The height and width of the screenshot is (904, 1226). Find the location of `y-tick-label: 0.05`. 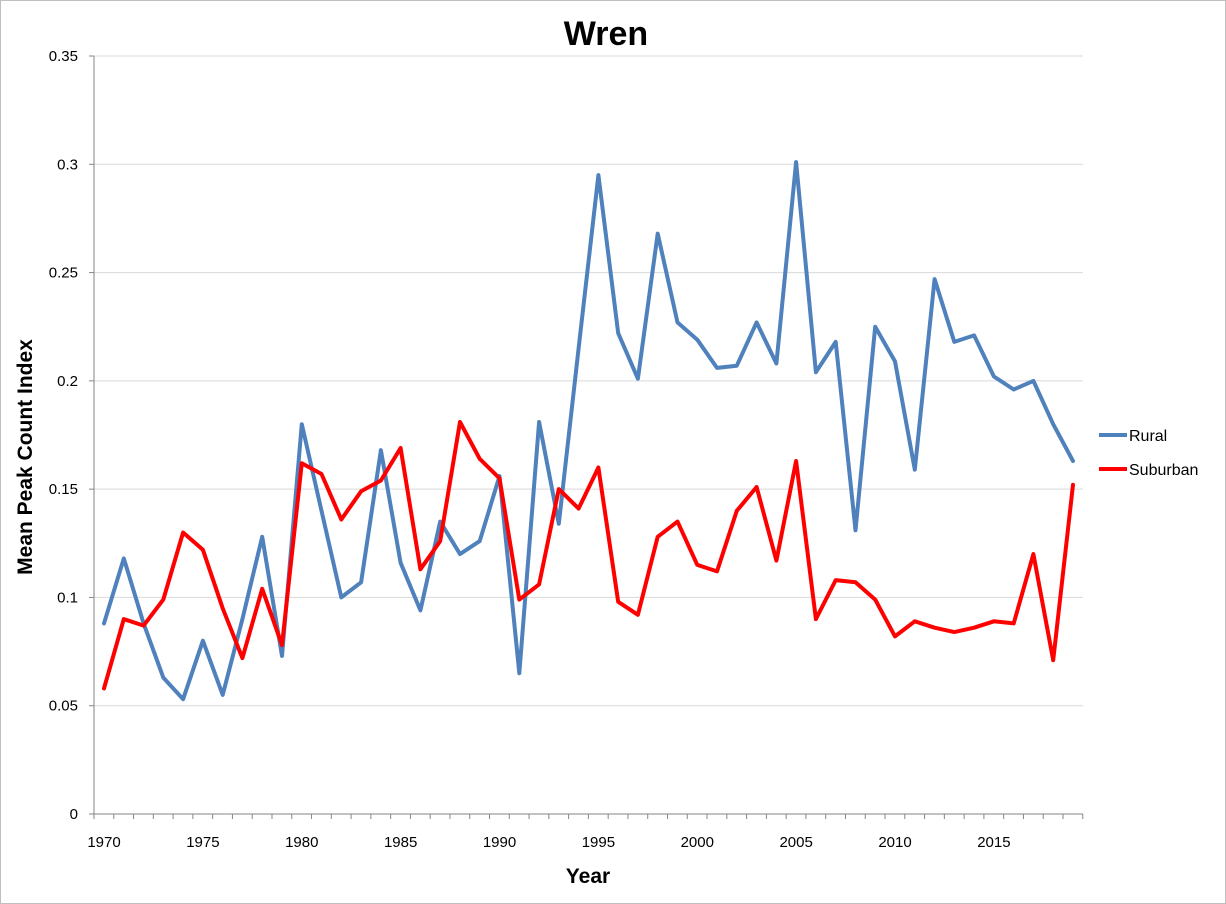

y-tick-label: 0.05 is located at coordinates (63, 706).